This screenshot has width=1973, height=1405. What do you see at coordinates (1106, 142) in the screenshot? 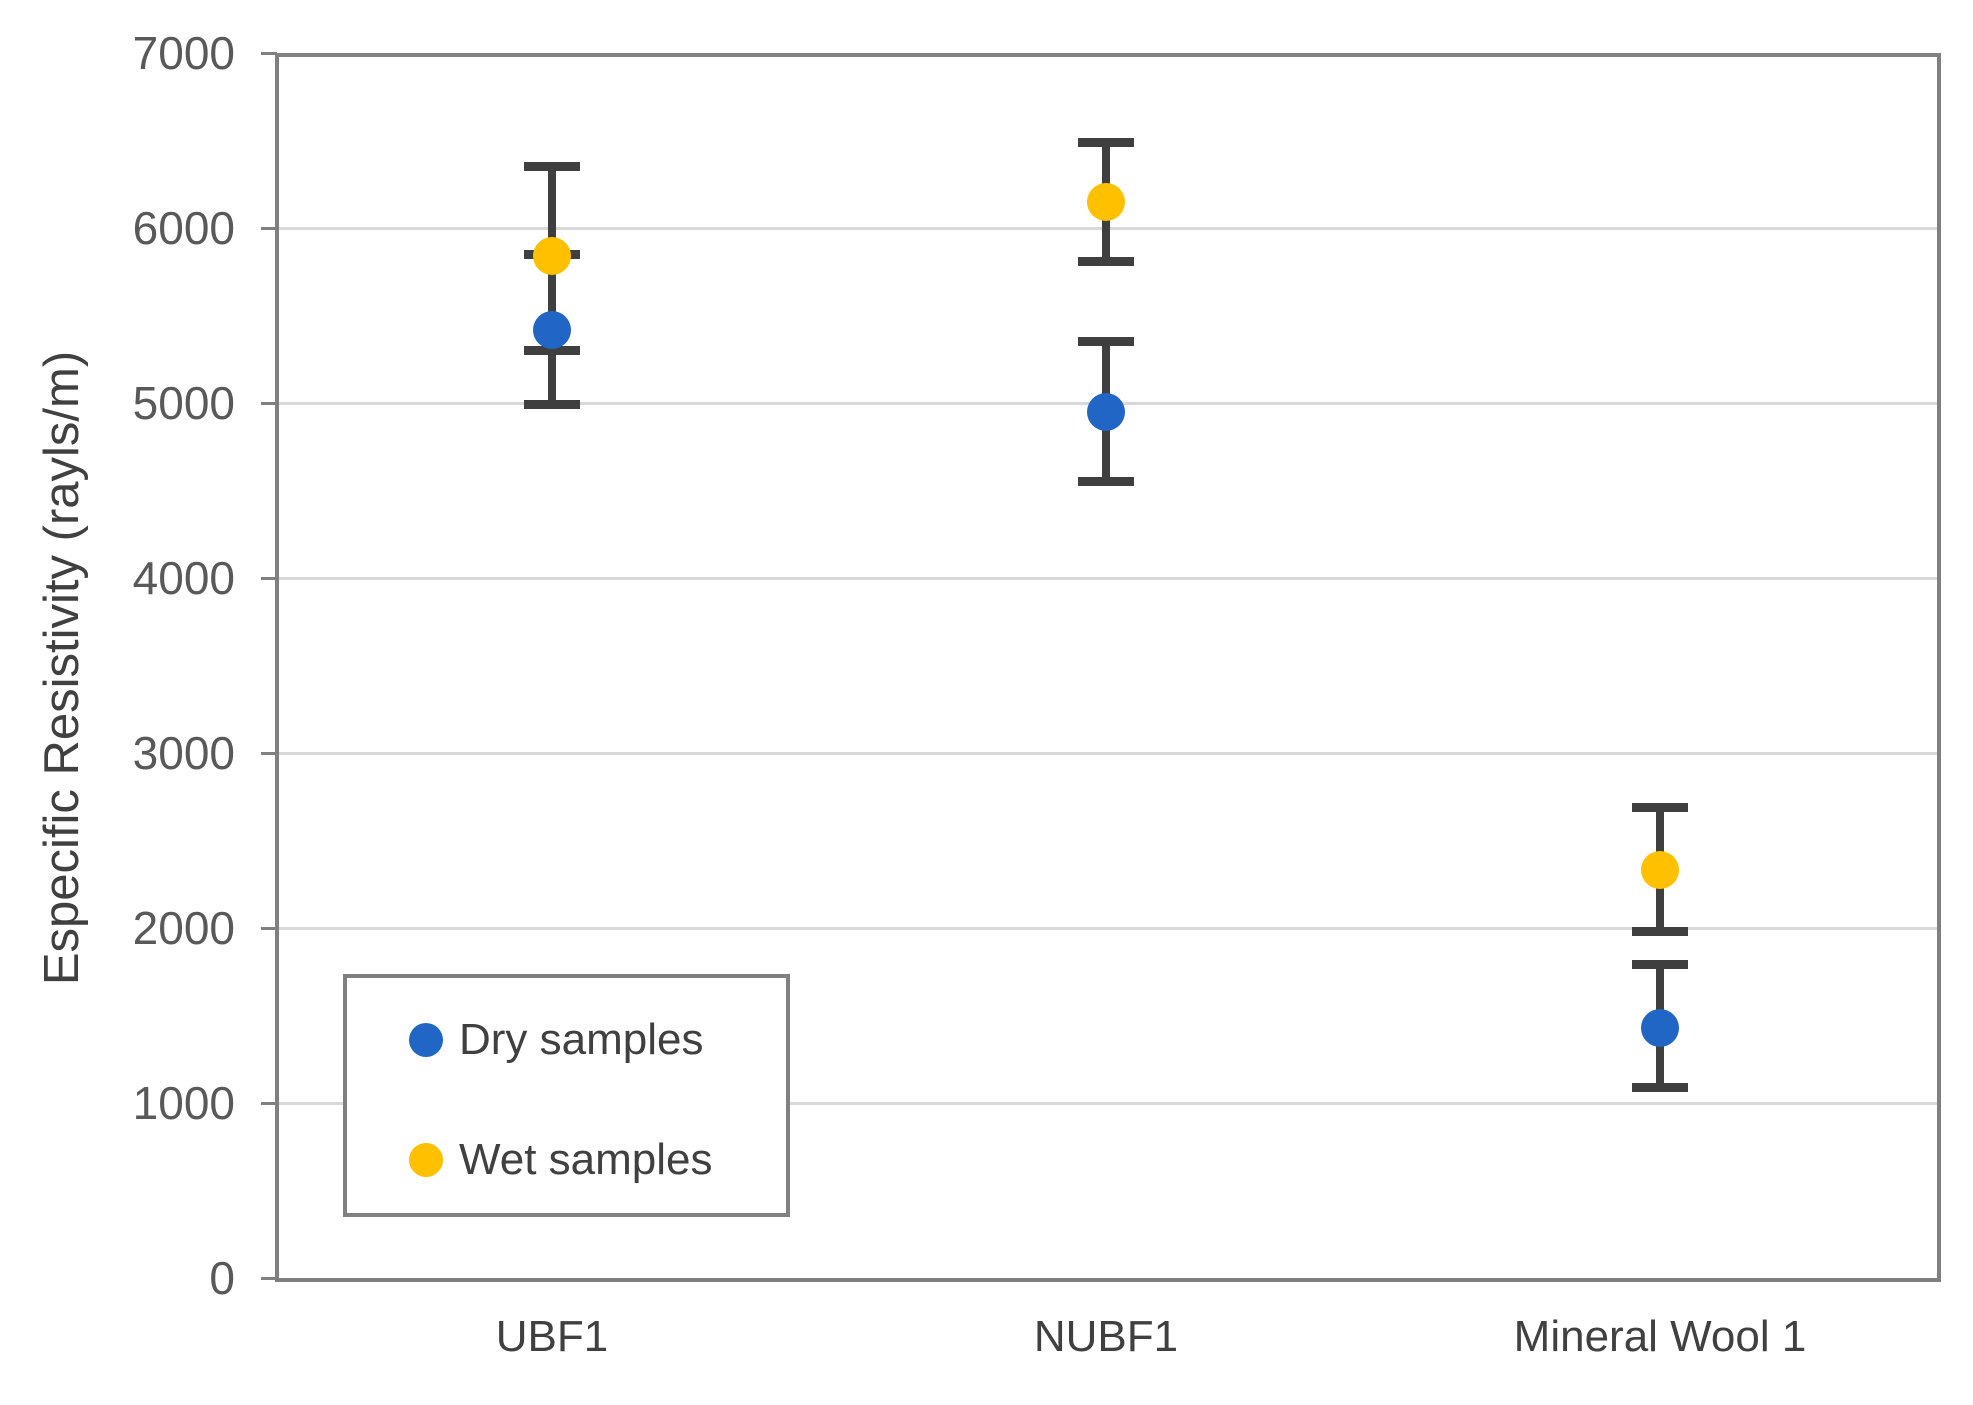
I see `error-bar-cap-top-wet-samples-nubf1` at bounding box center [1106, 142].